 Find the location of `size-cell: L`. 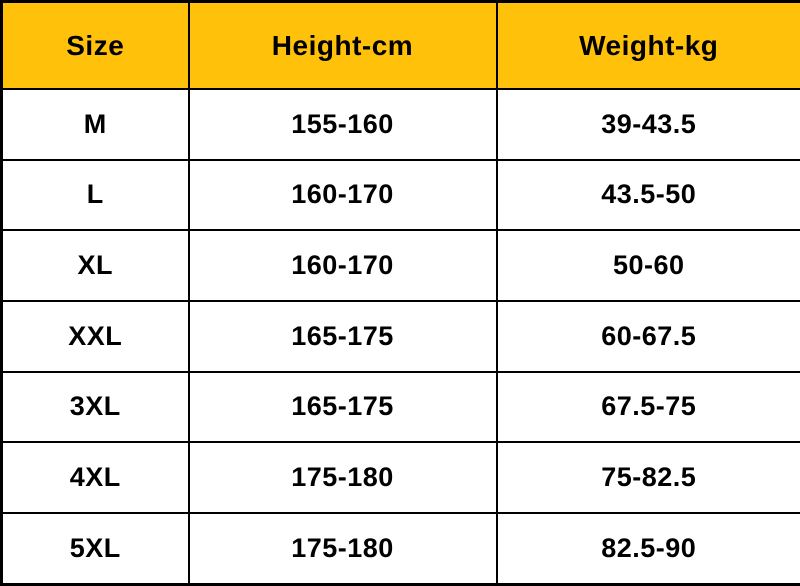

size-cell: L is located at coordinates (95, 195).